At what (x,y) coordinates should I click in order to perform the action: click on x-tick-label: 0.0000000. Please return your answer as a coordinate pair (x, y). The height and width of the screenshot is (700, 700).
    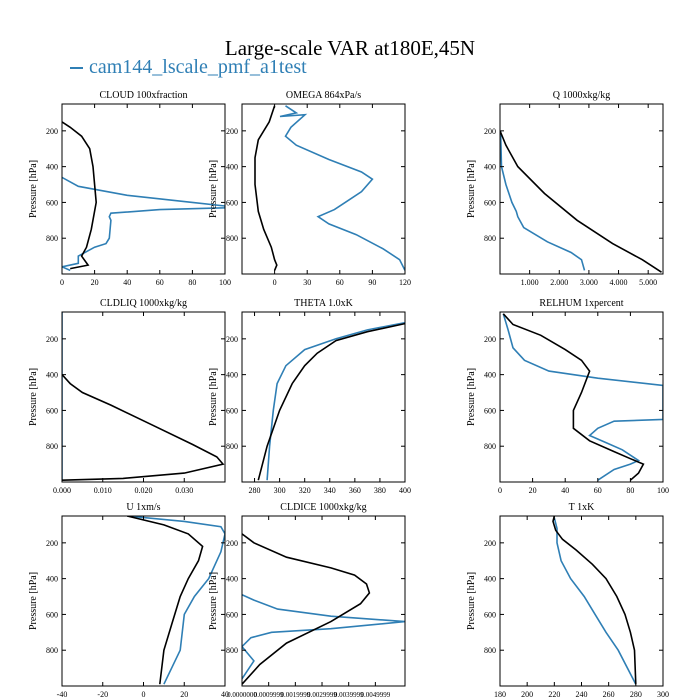
    Looking at the image, I should click on (242, 695).